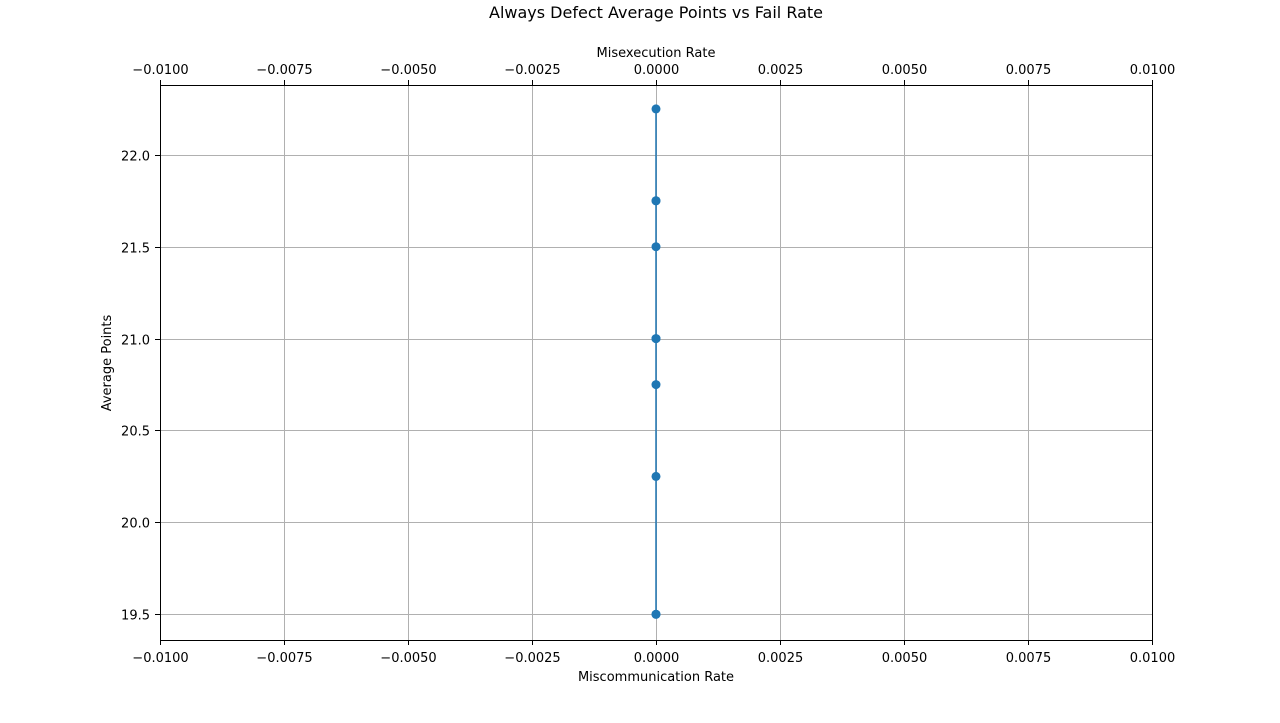 This screenshot has width=1280, height=723. I want to click on y-axis-label: Average Points, so click(107, 362).